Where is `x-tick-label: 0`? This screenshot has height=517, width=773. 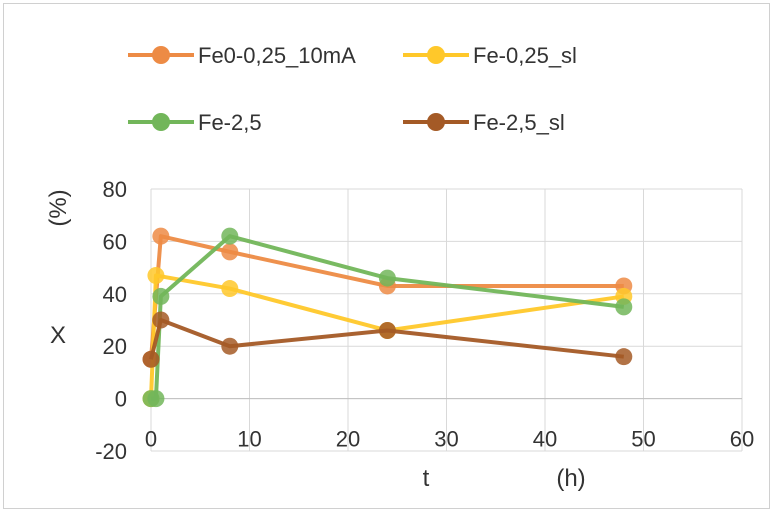 x-tick-label: 0 is located at coordinates (151, 439).